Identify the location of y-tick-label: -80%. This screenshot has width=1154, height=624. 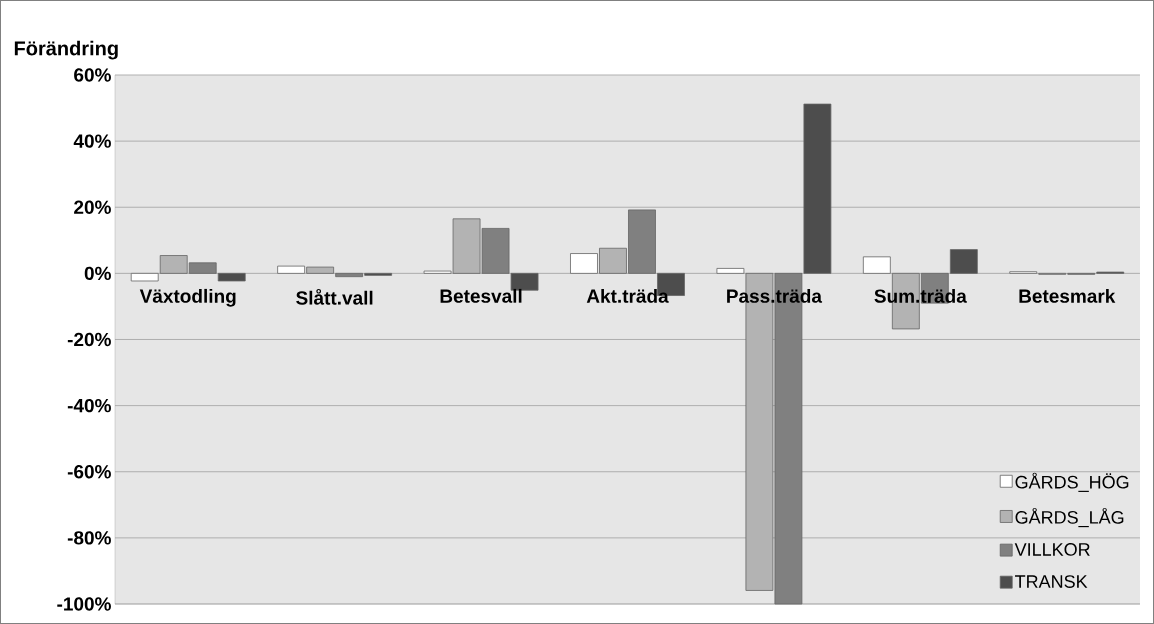
(89, 538).